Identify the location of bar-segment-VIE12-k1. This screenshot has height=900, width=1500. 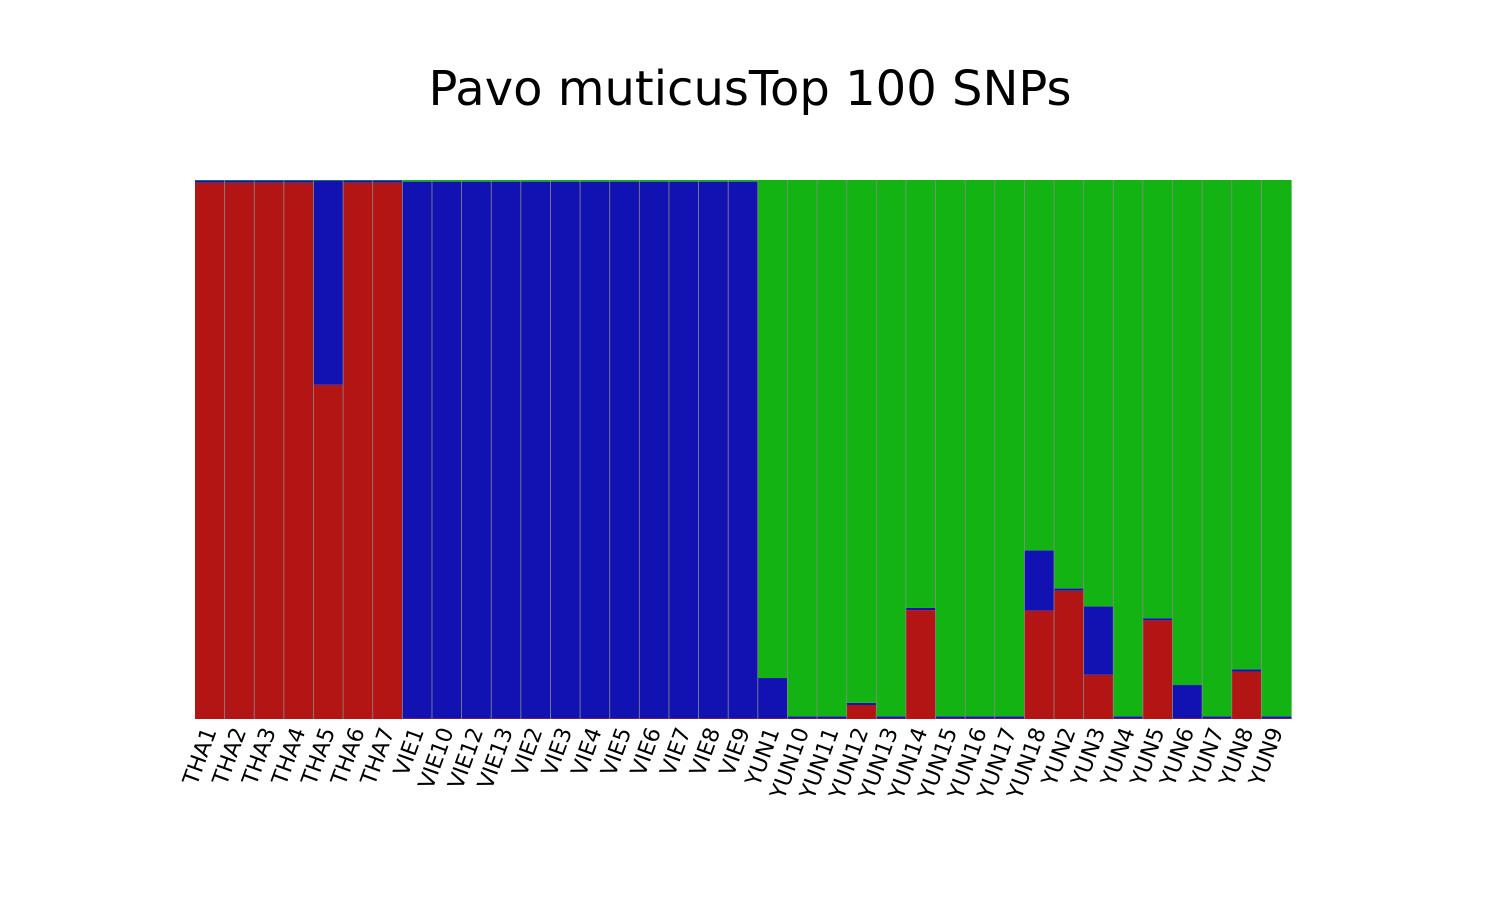
(476, 718).